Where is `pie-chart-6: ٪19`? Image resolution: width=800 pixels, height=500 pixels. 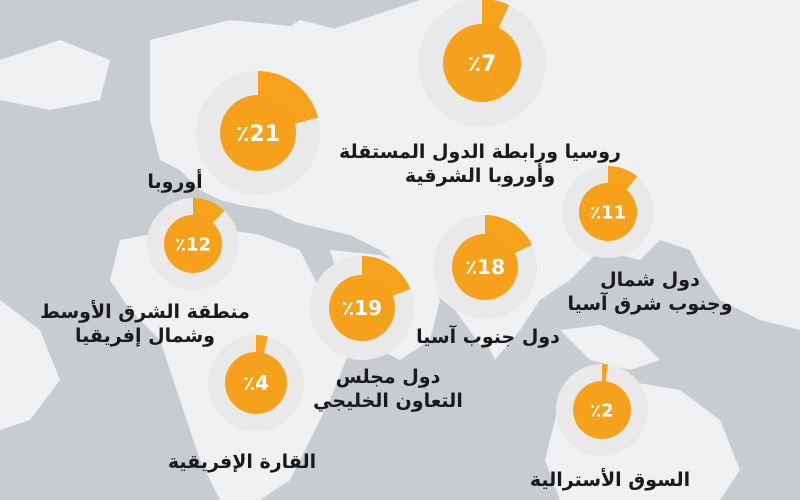
pie-chart-6: ٪19 is located at coordinates (362, 308).